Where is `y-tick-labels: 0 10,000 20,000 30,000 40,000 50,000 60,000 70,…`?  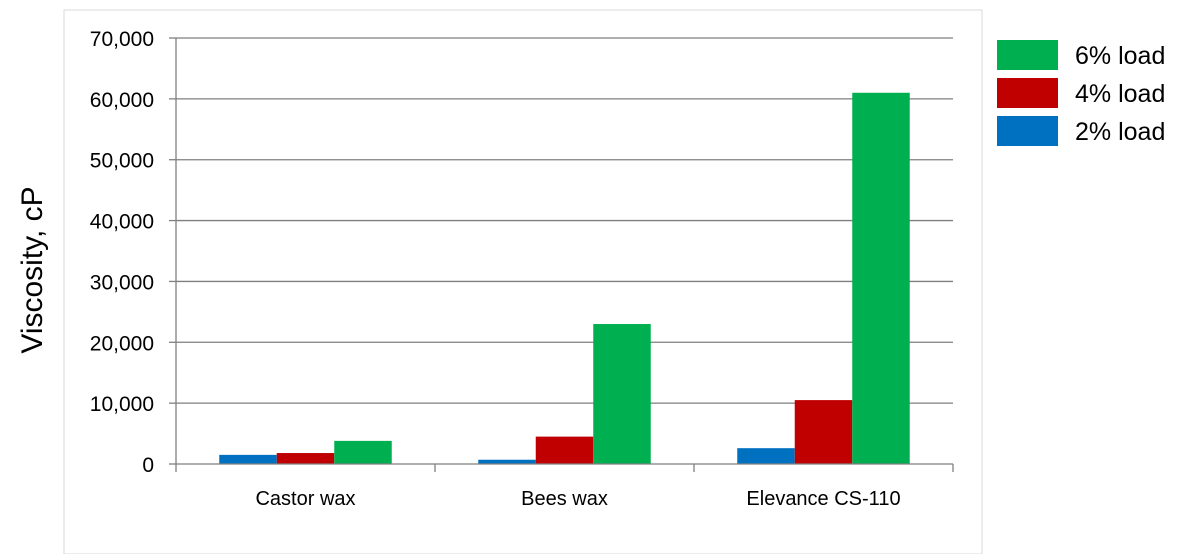
y-tick-labels: 0 10,000 20,000 30,000 40,000 50,000 60,000 70,… is located at coordinates (122, 252).